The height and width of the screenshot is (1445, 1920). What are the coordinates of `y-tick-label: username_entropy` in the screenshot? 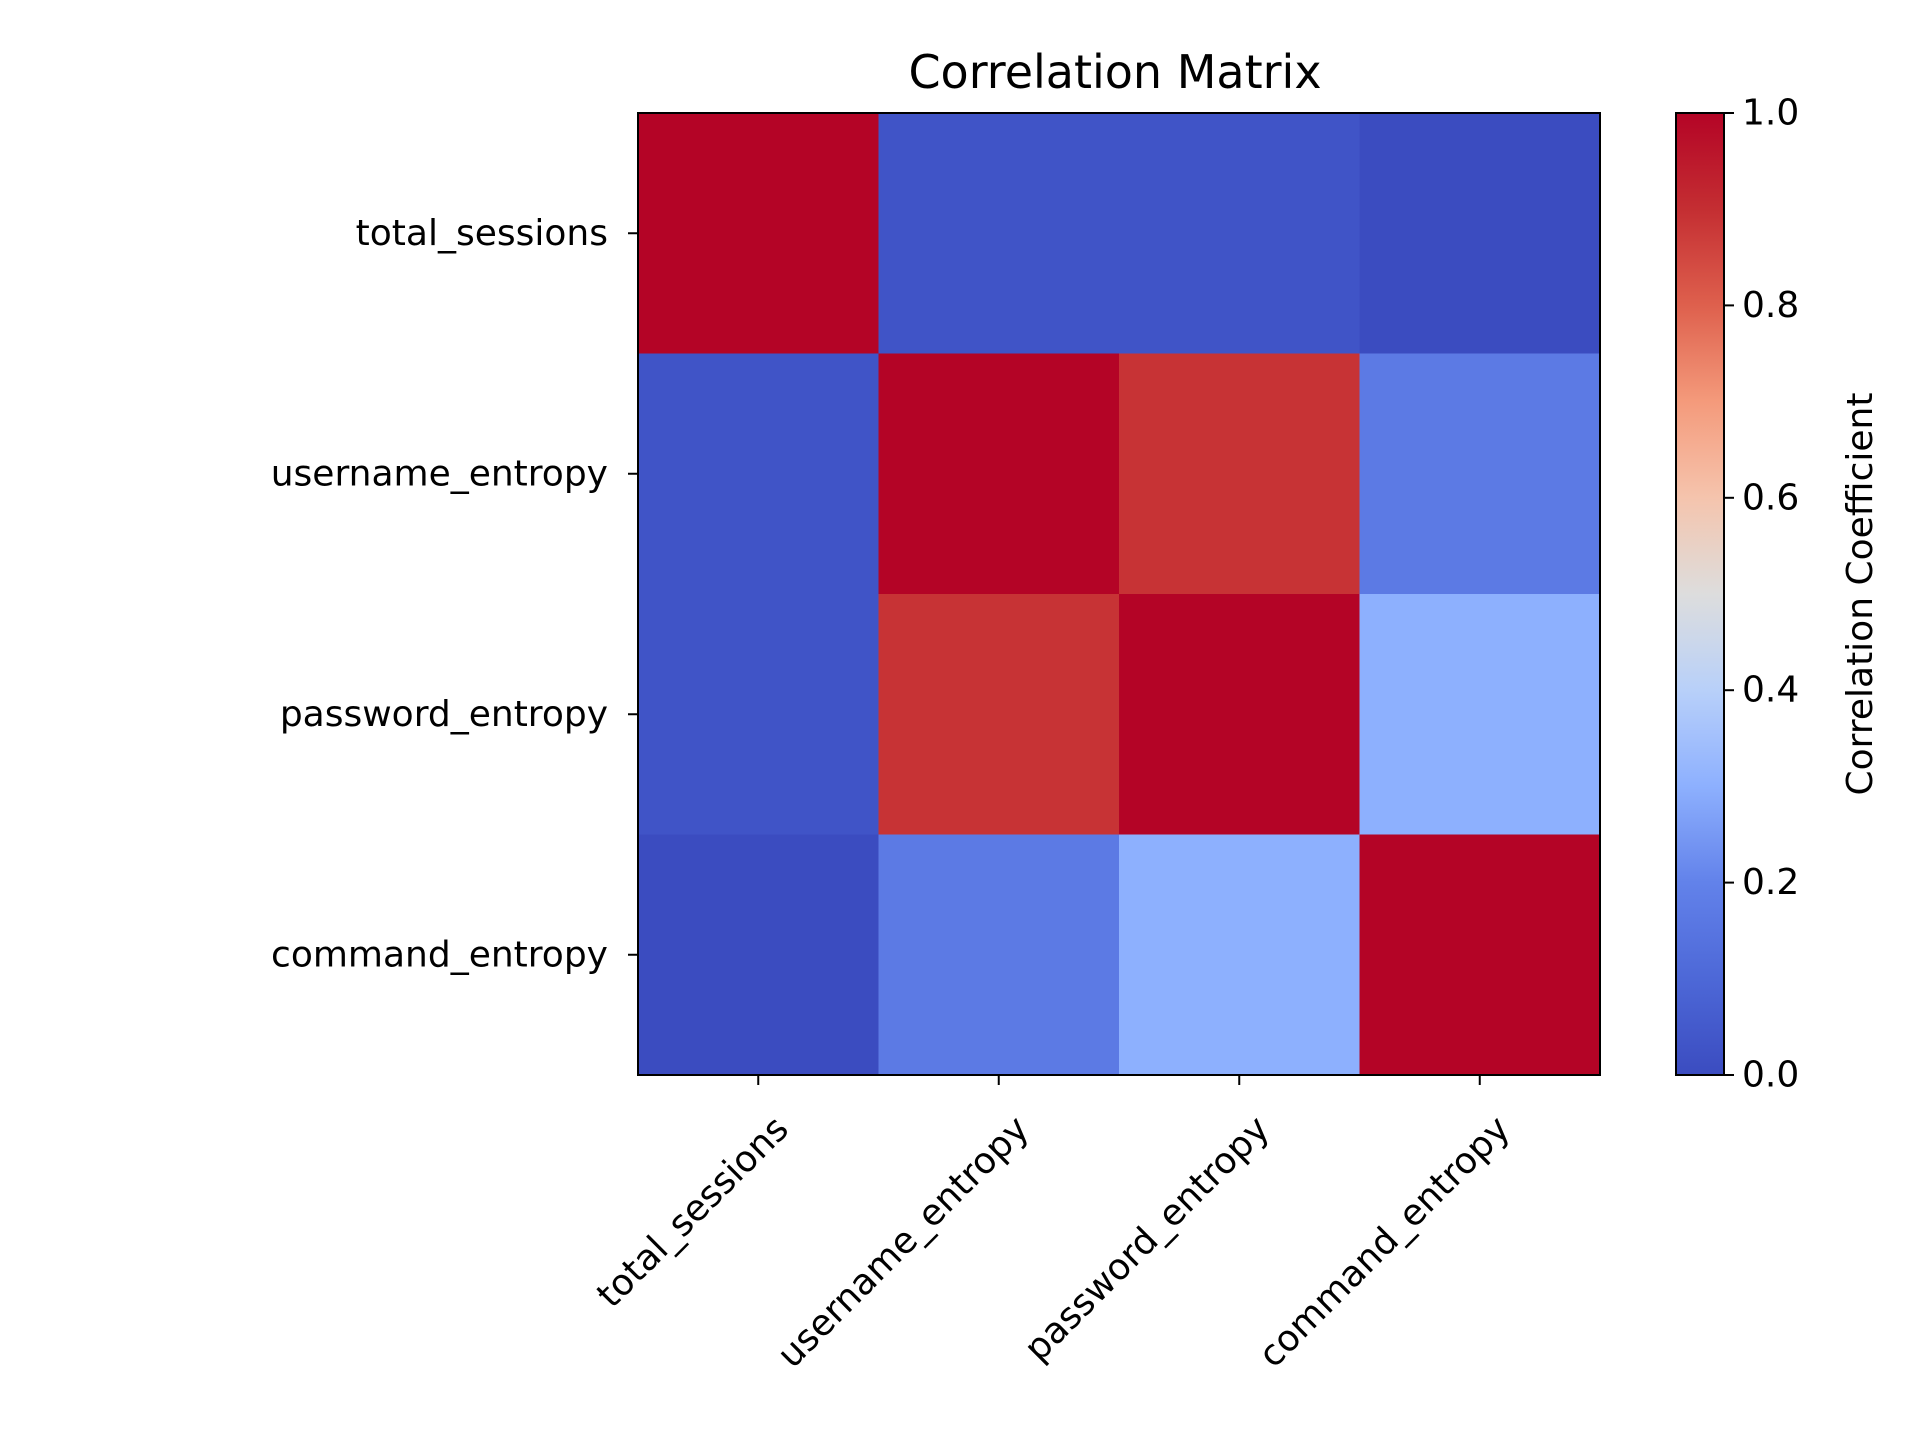 It's located at (439, 473).